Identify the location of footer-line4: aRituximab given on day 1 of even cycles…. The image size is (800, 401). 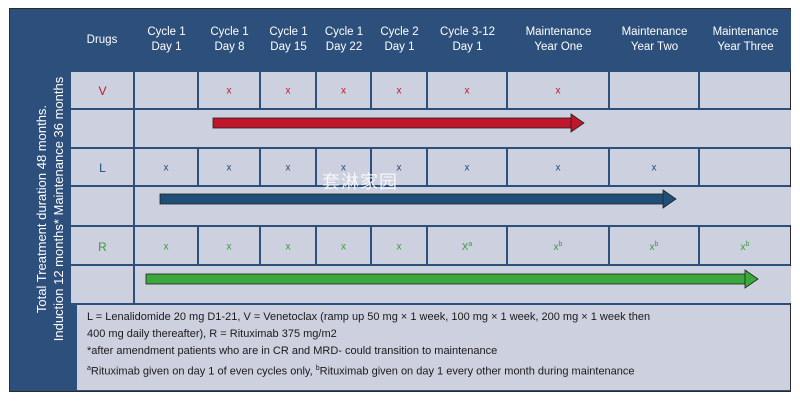
(433, 370).